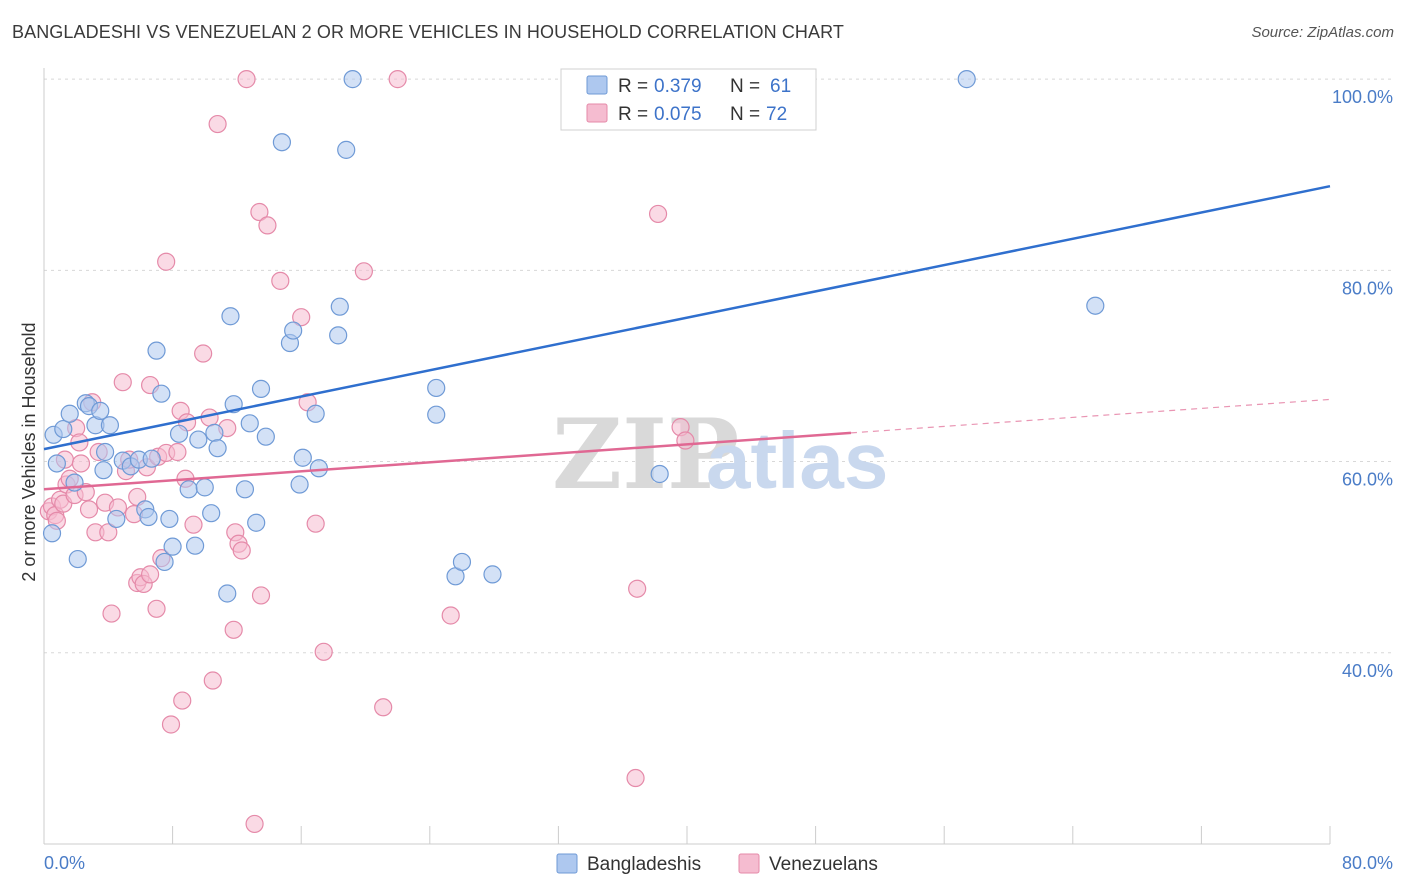 This screenshot has width=1406, height=892. Describe the element at coordinates (644, 864) in the screenshot. I see `bottom-legend-bangladeshis: Bangladeshis` at that location.